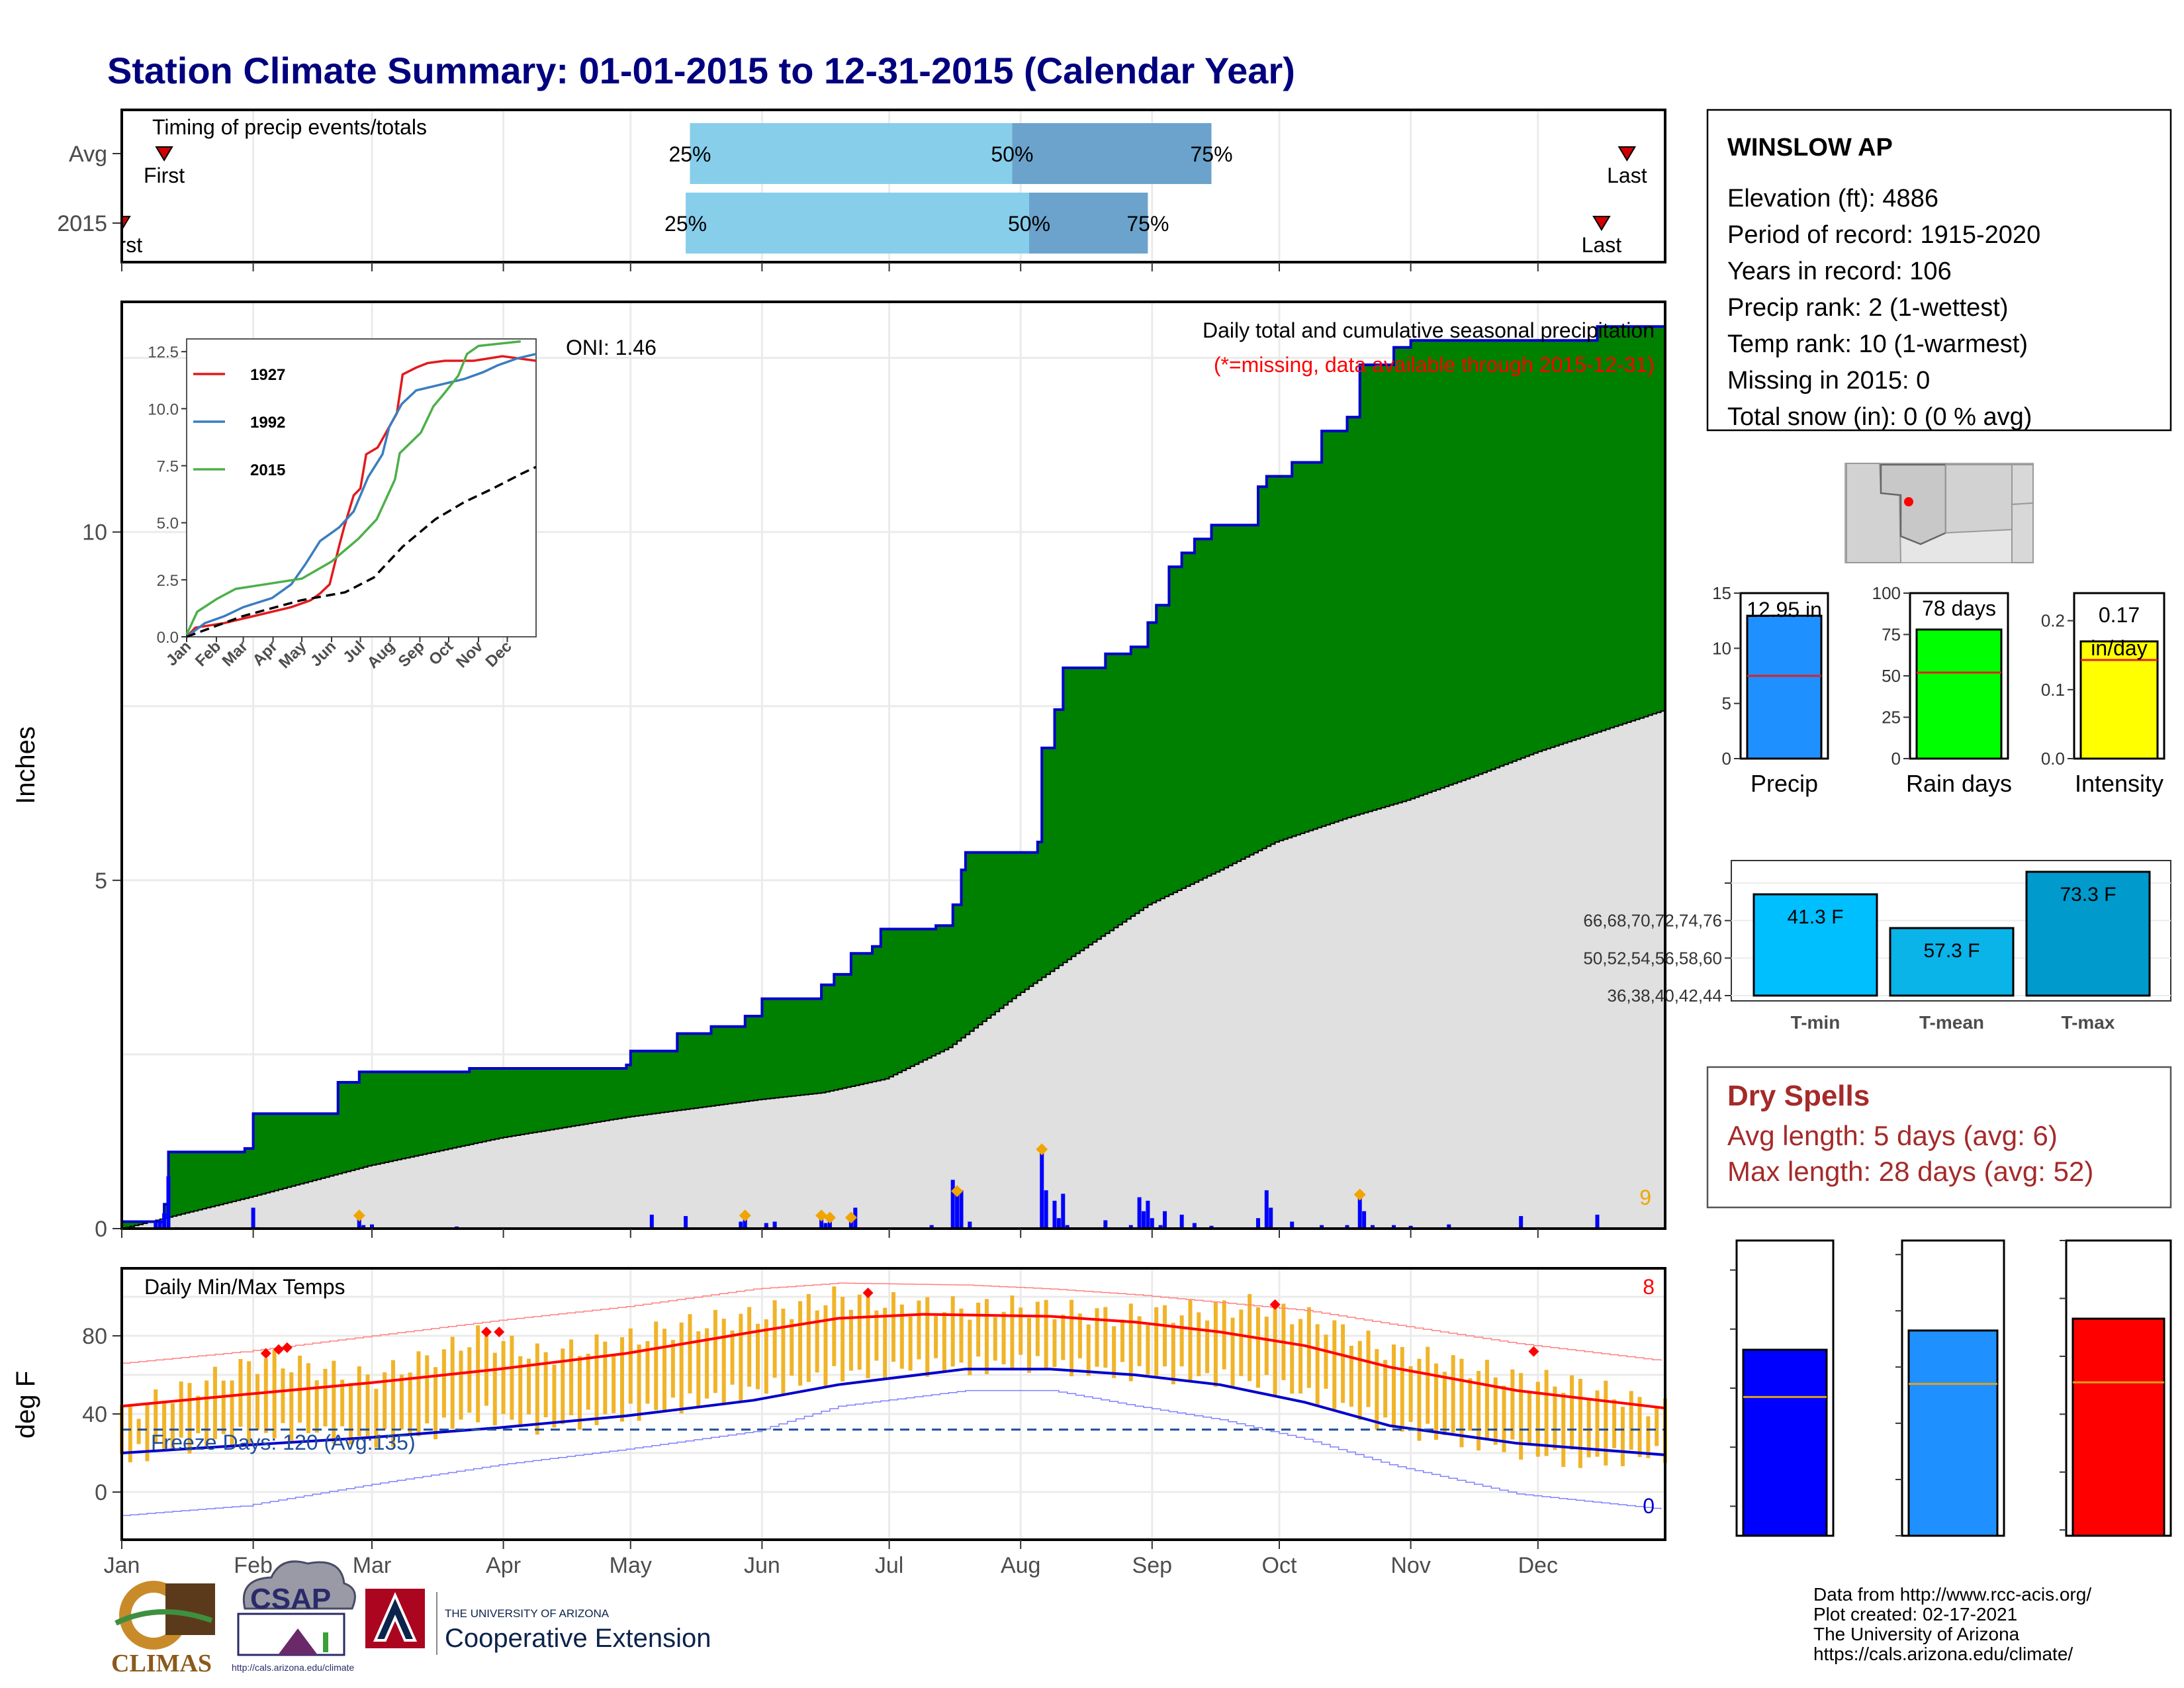 The image size is (2184, 1688). Describe the element at coordinates (2088, 933) in the screenshot. I see `events-bar-heavy` at that location.